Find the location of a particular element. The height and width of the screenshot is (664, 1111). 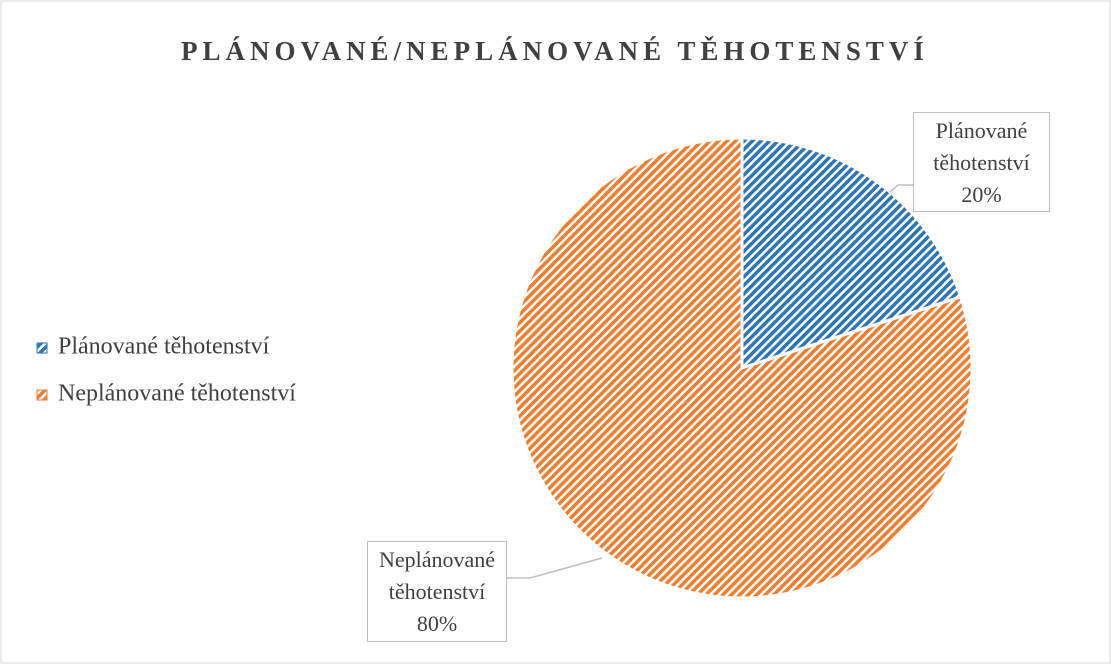

data-label: Neplánované těhotenství 80% is located at coordinates (437, 591).